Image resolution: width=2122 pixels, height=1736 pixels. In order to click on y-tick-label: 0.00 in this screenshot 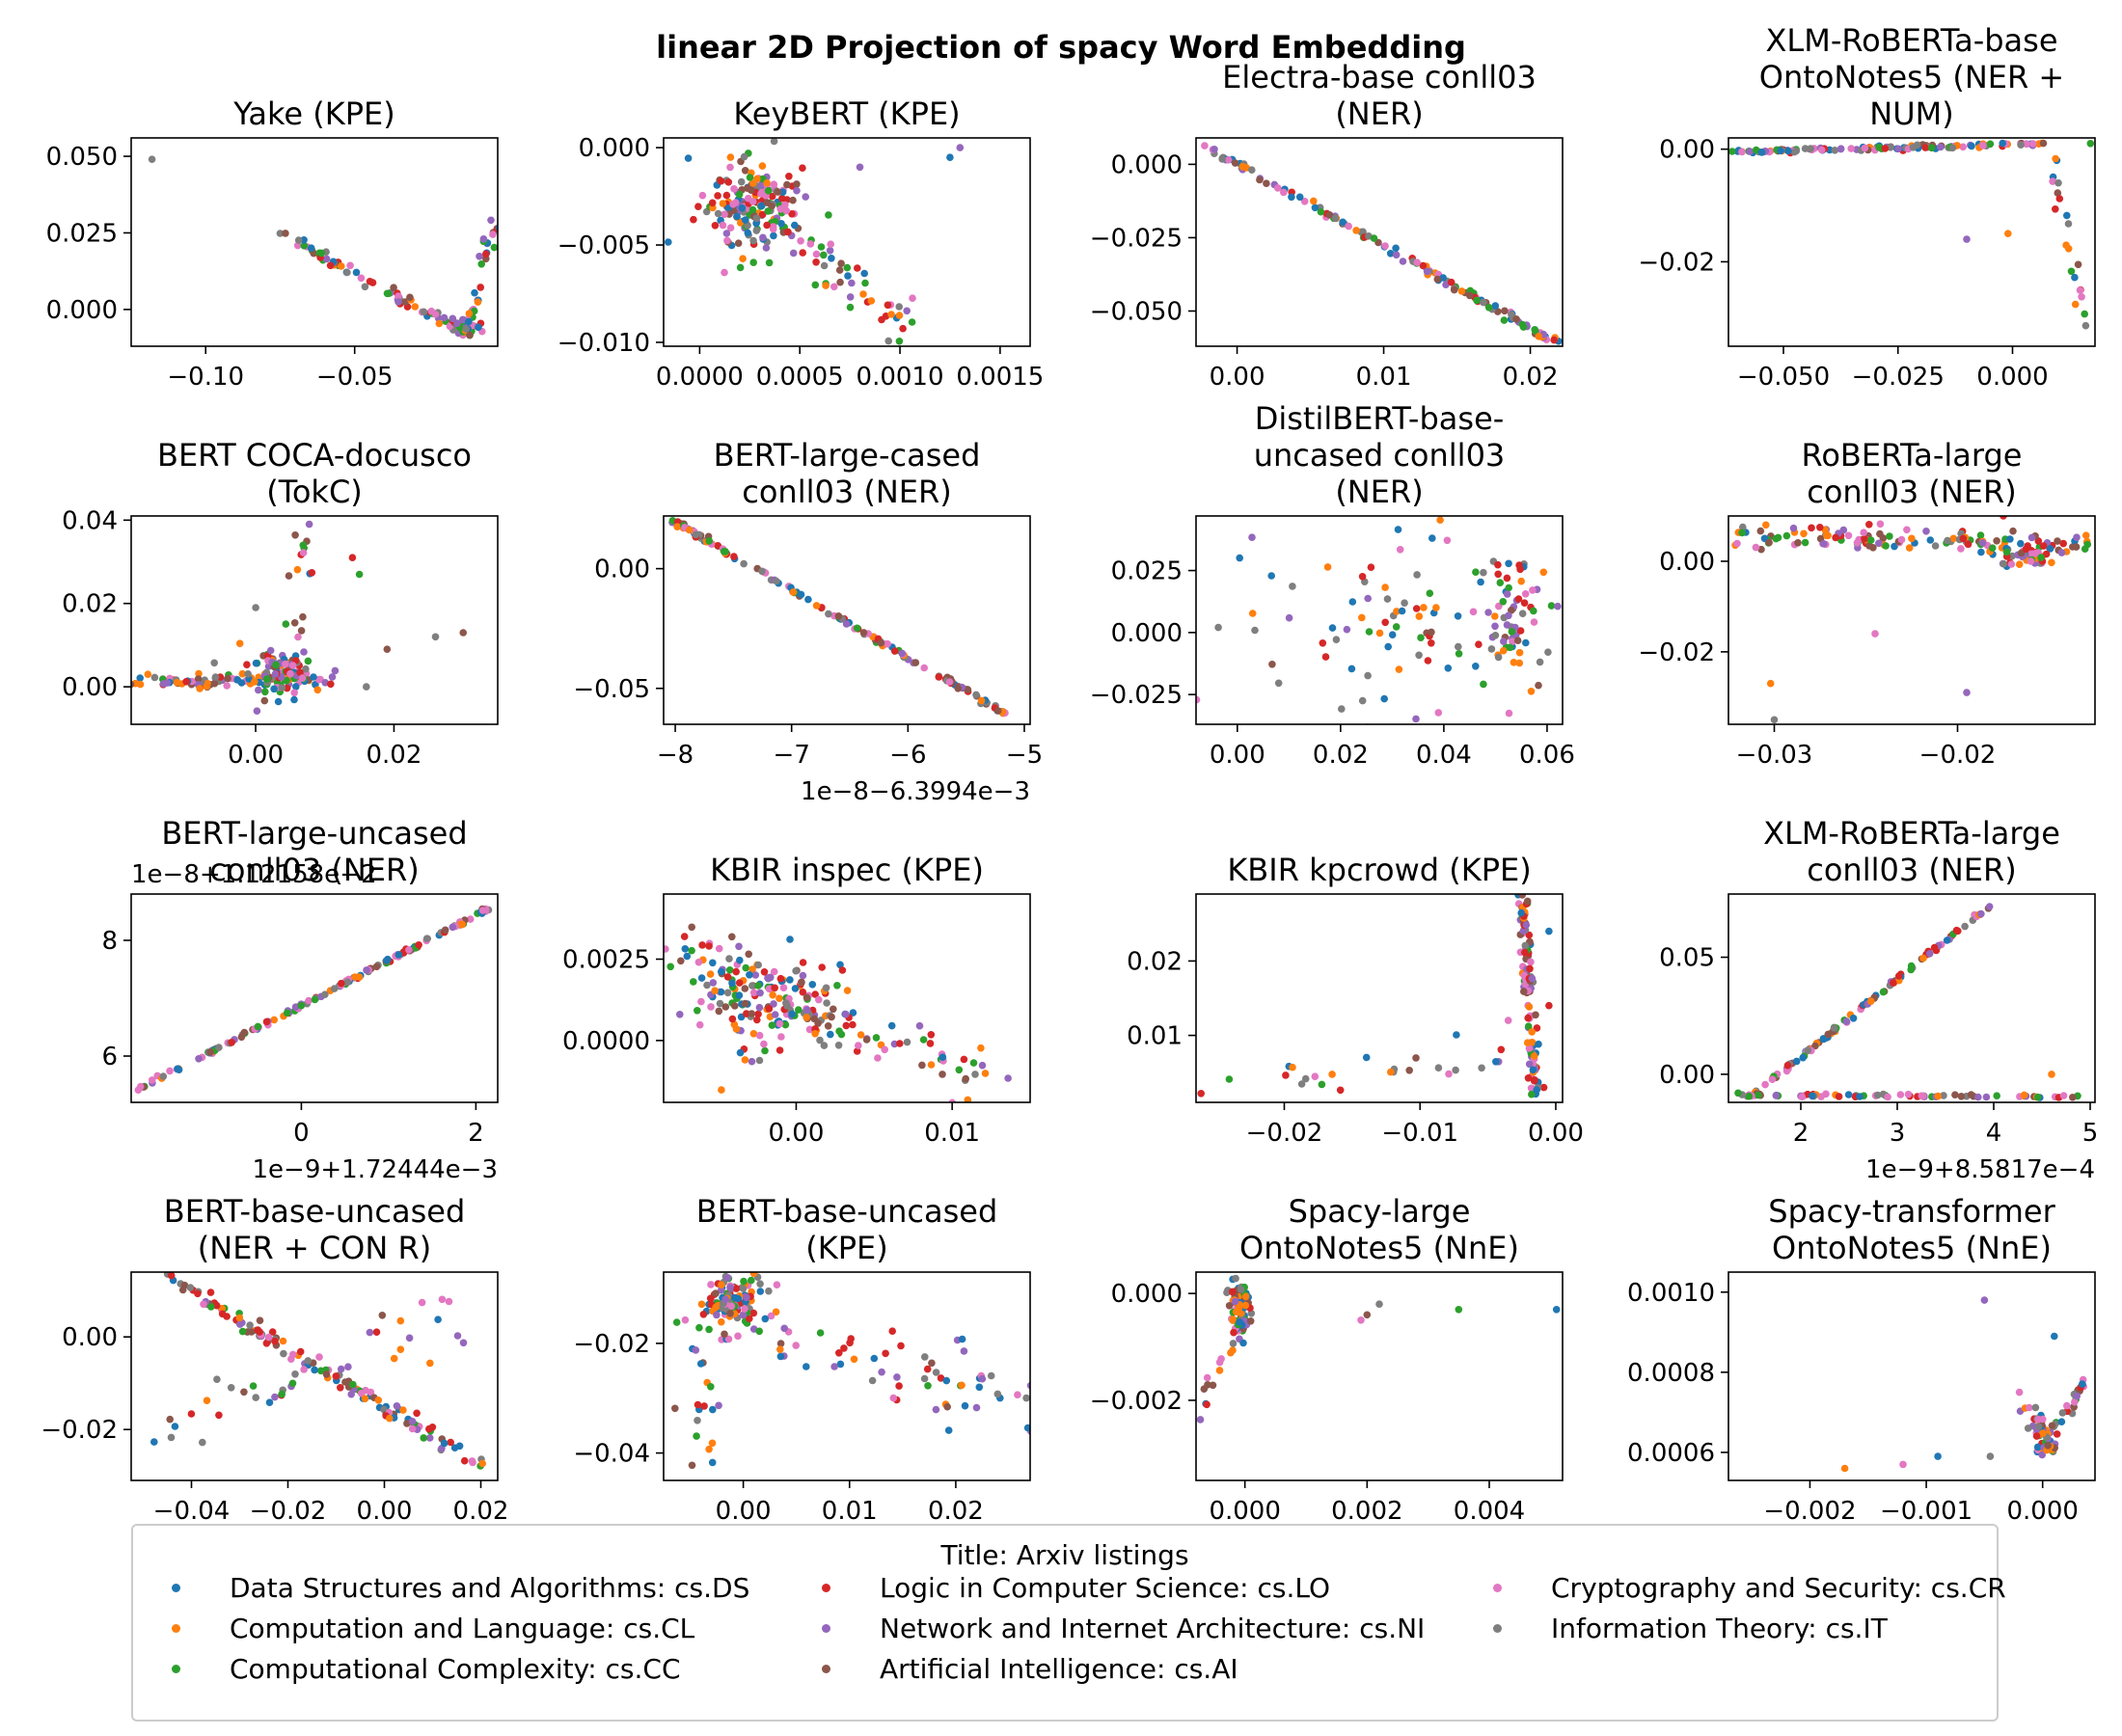, I will do `click(1687, 562)`.